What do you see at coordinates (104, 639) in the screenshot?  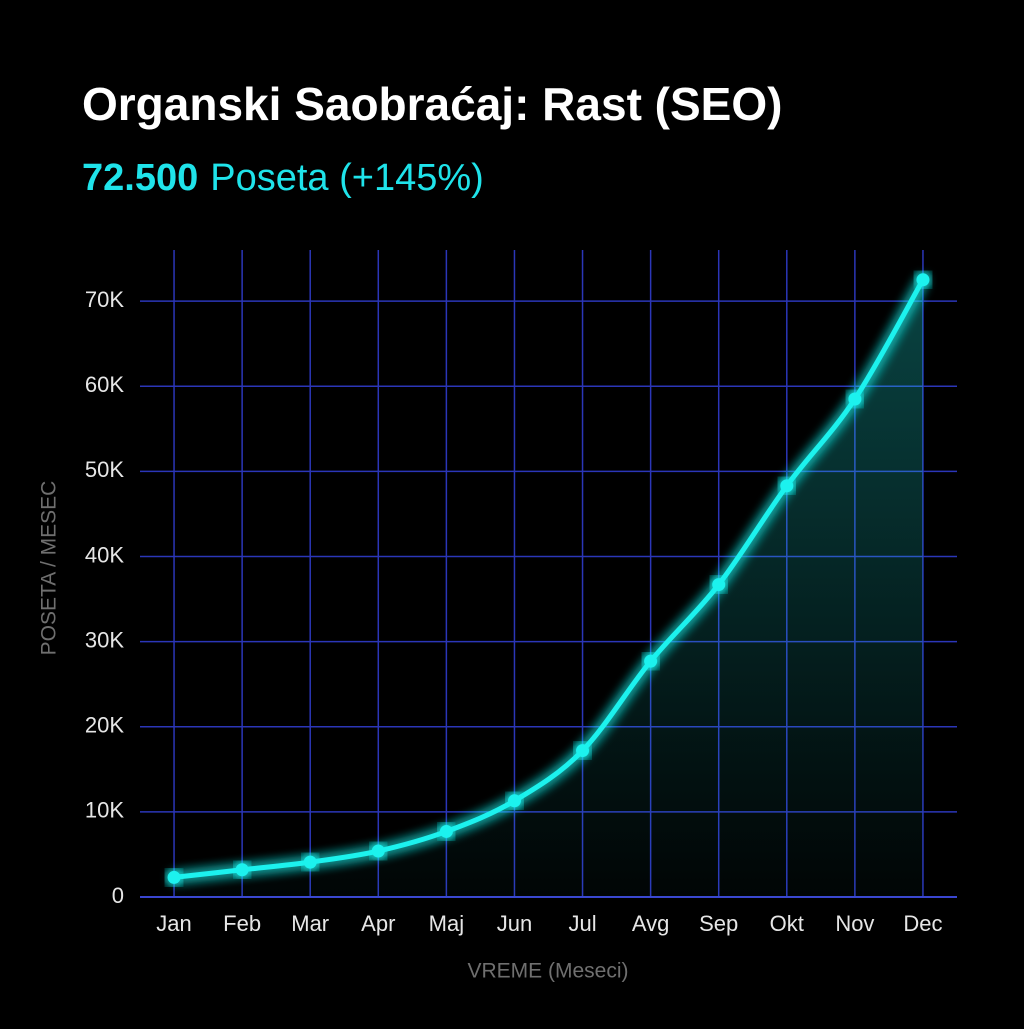 I see `y-tick-label: 30K` at bounding box center [104, 639].